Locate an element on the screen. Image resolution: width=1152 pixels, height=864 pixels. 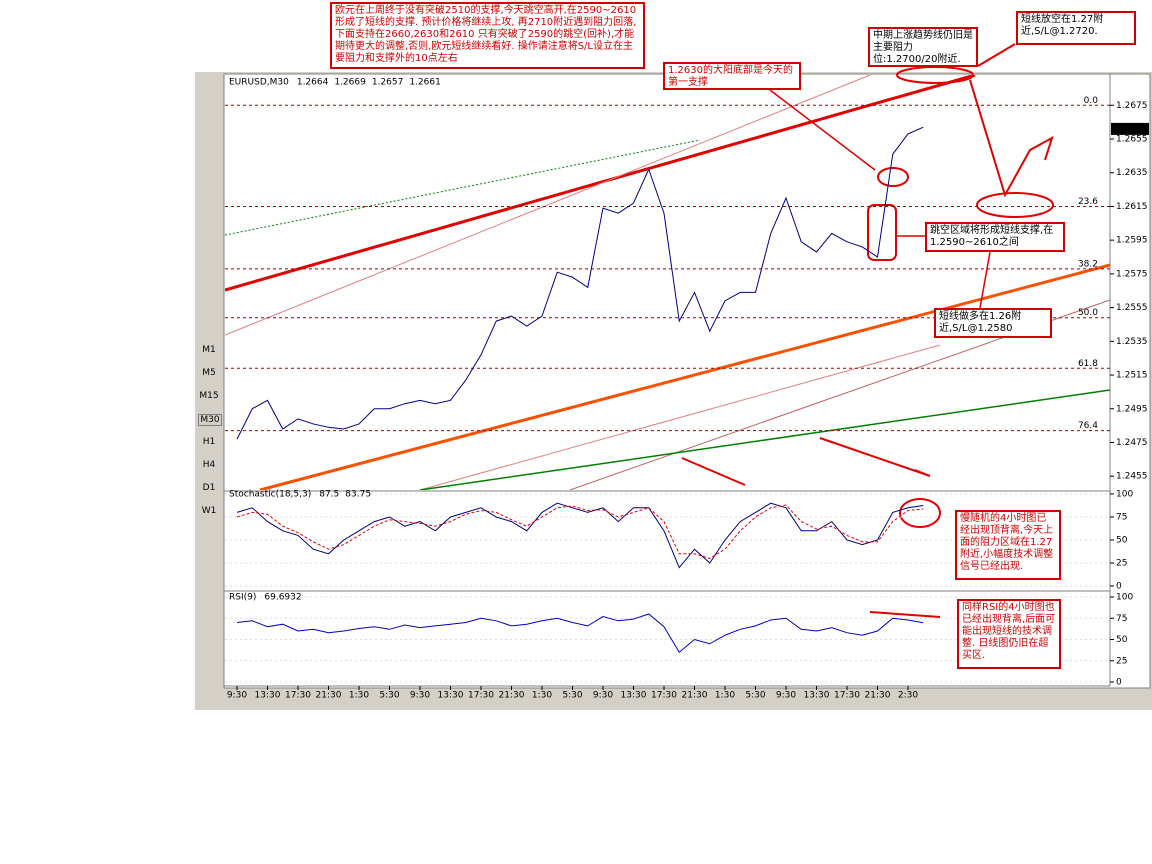
price-tag-label: 1.2661 is located at coordinates (1130, 129).